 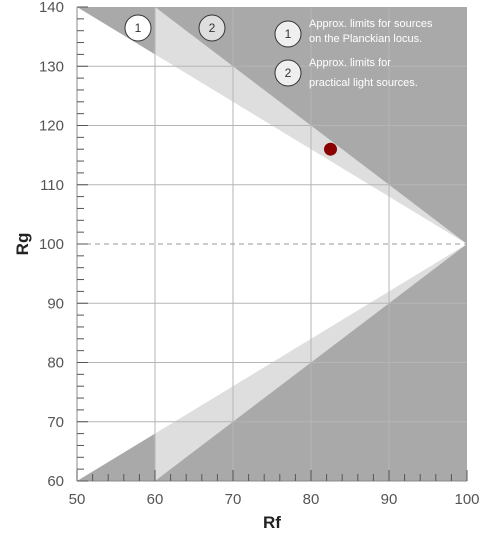 What do you see at coordinates (389, 499) in the screenshot?
I see `x-tick-label-90: 90` at bounding box center [389, 499].